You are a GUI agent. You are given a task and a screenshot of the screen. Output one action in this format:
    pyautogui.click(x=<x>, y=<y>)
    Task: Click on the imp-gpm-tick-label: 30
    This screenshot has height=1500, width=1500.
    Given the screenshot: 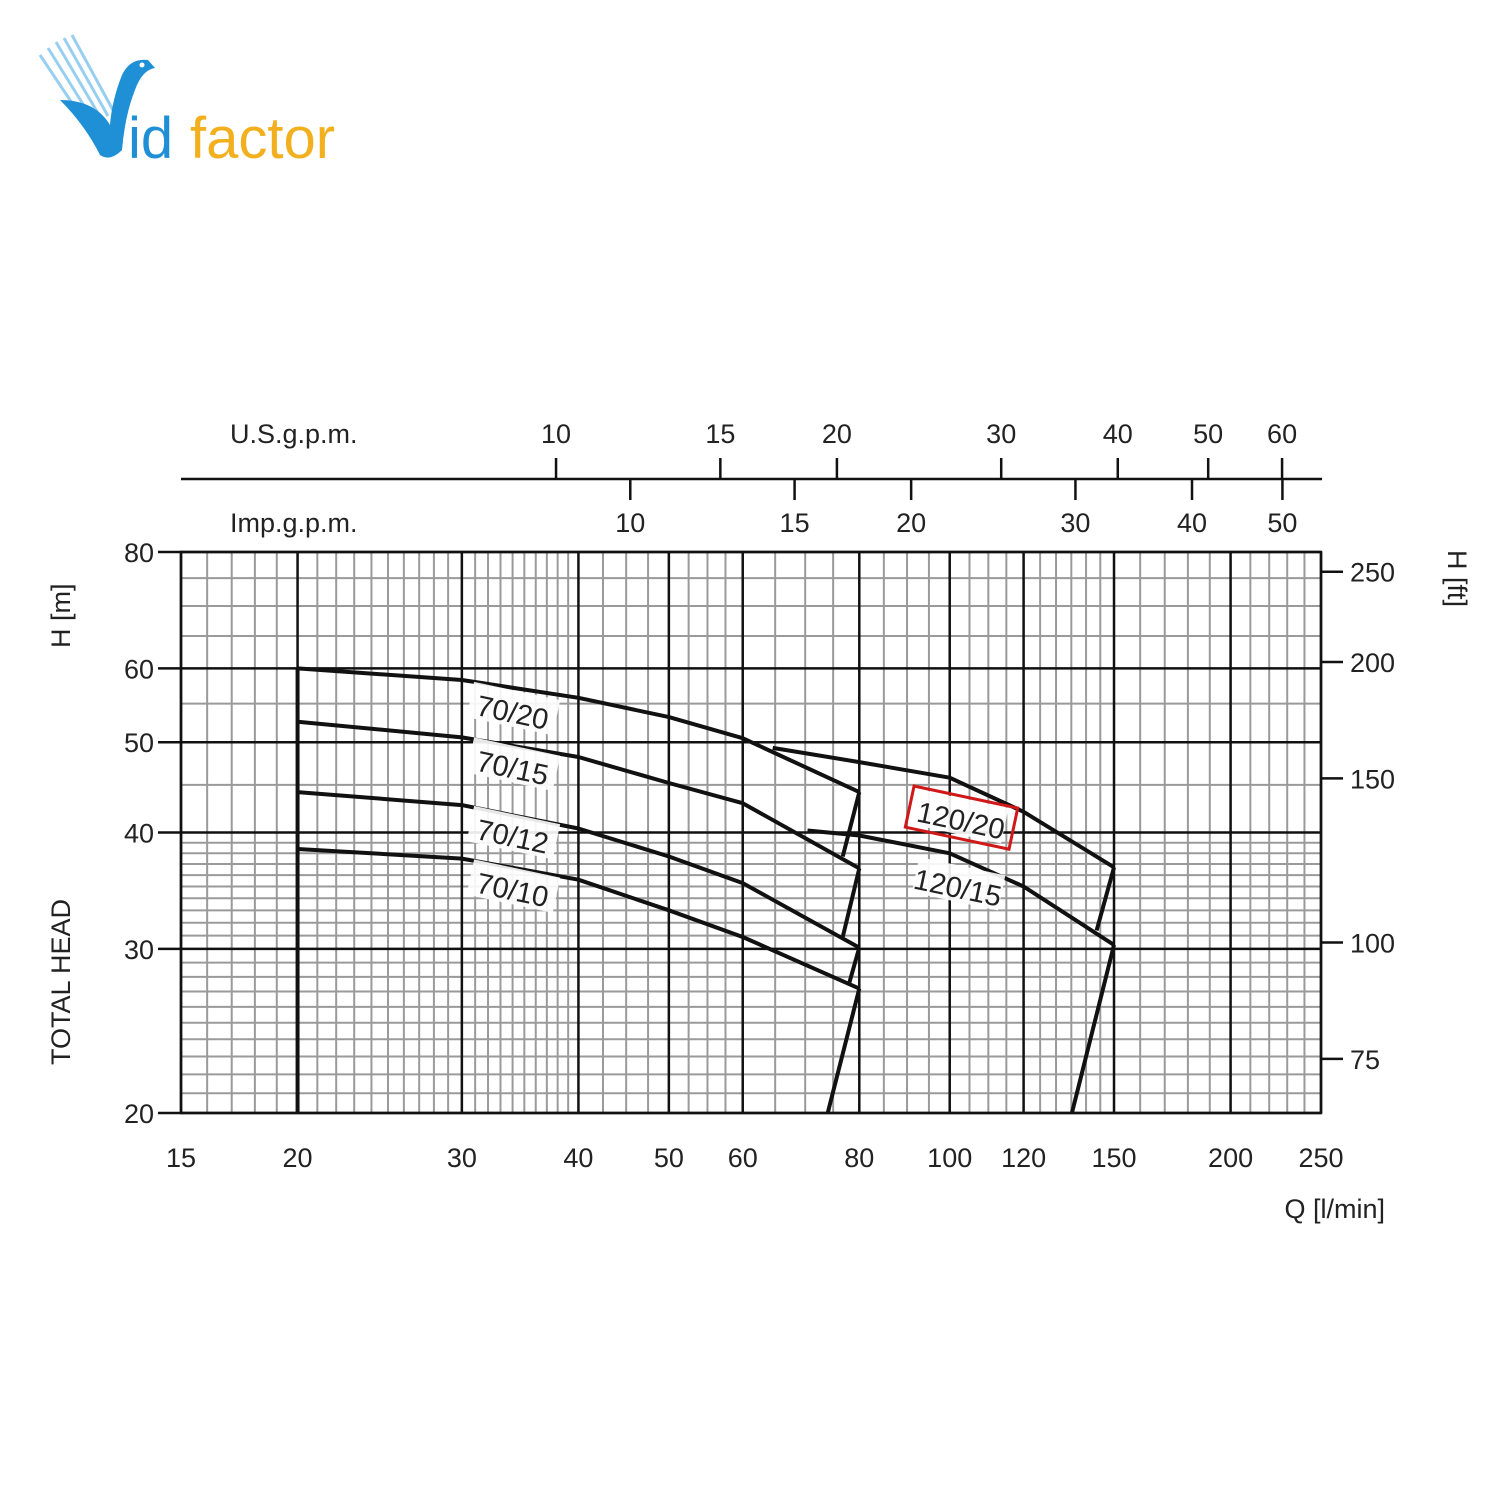 What is the action you would take?
    pyautogui.click(x=1075, y=523)
    